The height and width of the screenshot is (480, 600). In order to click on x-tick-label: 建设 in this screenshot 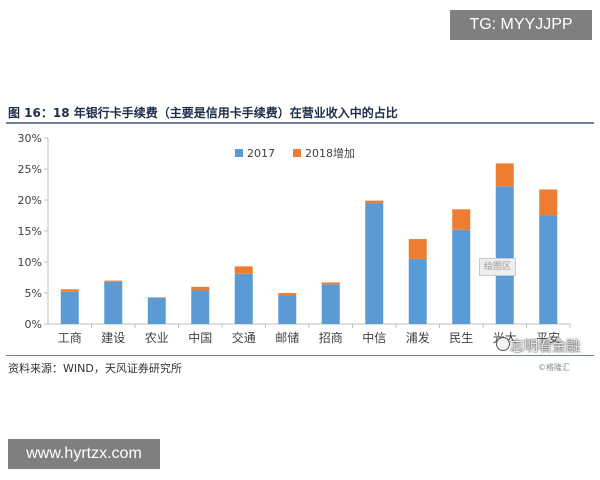, I will do `click(113, 338)`.